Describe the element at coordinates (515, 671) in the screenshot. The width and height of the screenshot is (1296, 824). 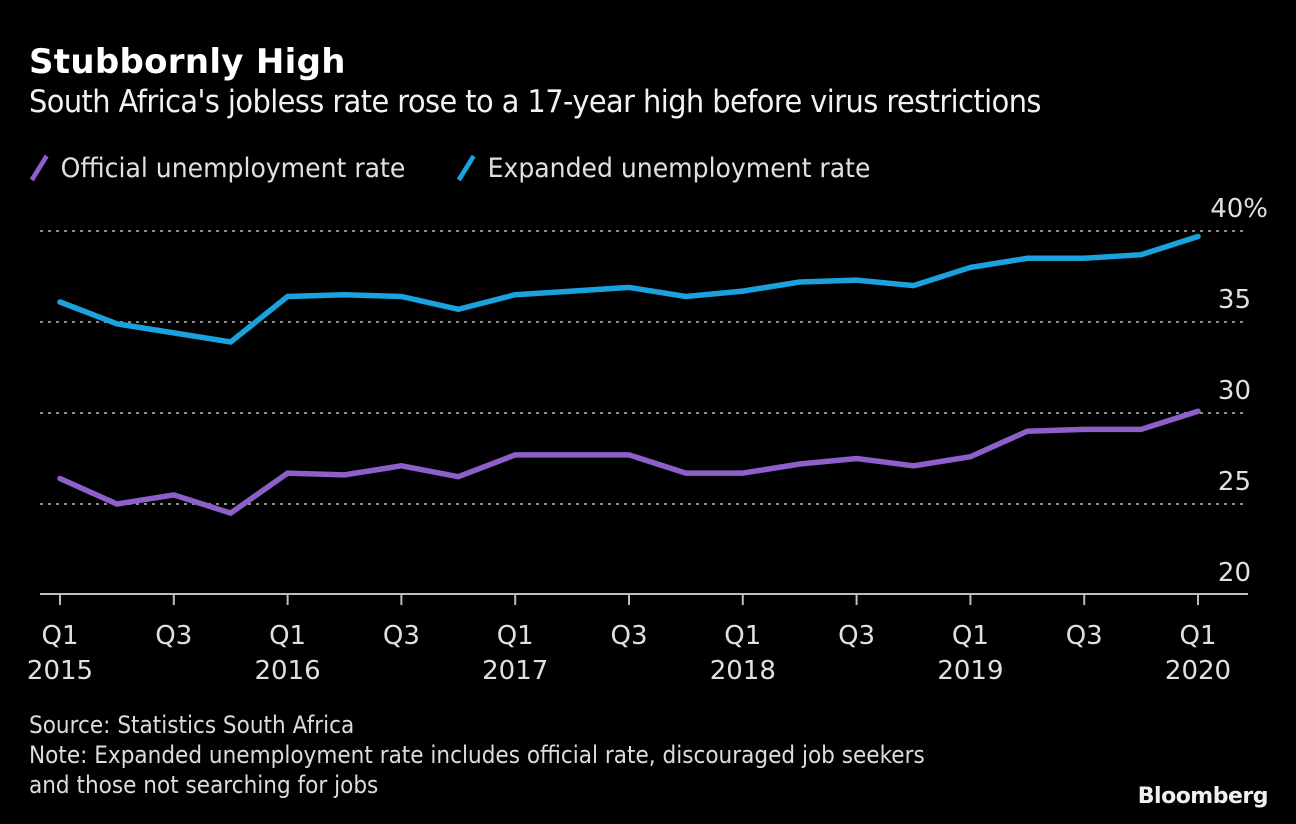
I see `x-tick-label-year: 2017` at that location.